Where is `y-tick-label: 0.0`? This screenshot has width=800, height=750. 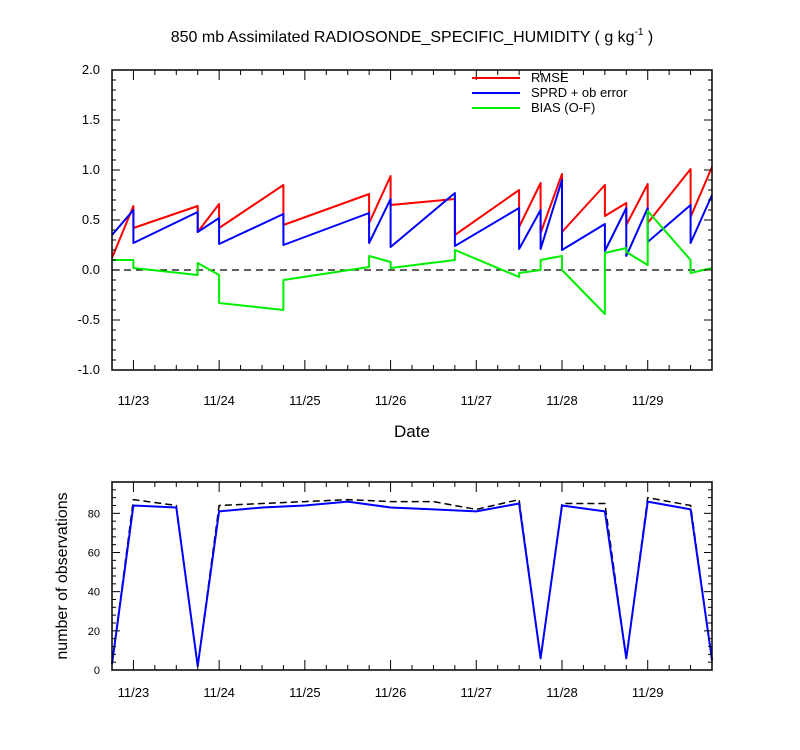
y-tick-label: 0.0 is located at coordinates (91, 269).